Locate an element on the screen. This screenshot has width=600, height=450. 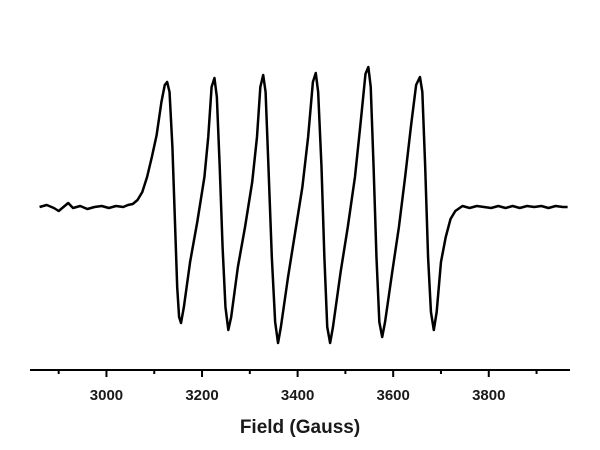
x-tick-label: 3400 is located at coordinates (297, 395).